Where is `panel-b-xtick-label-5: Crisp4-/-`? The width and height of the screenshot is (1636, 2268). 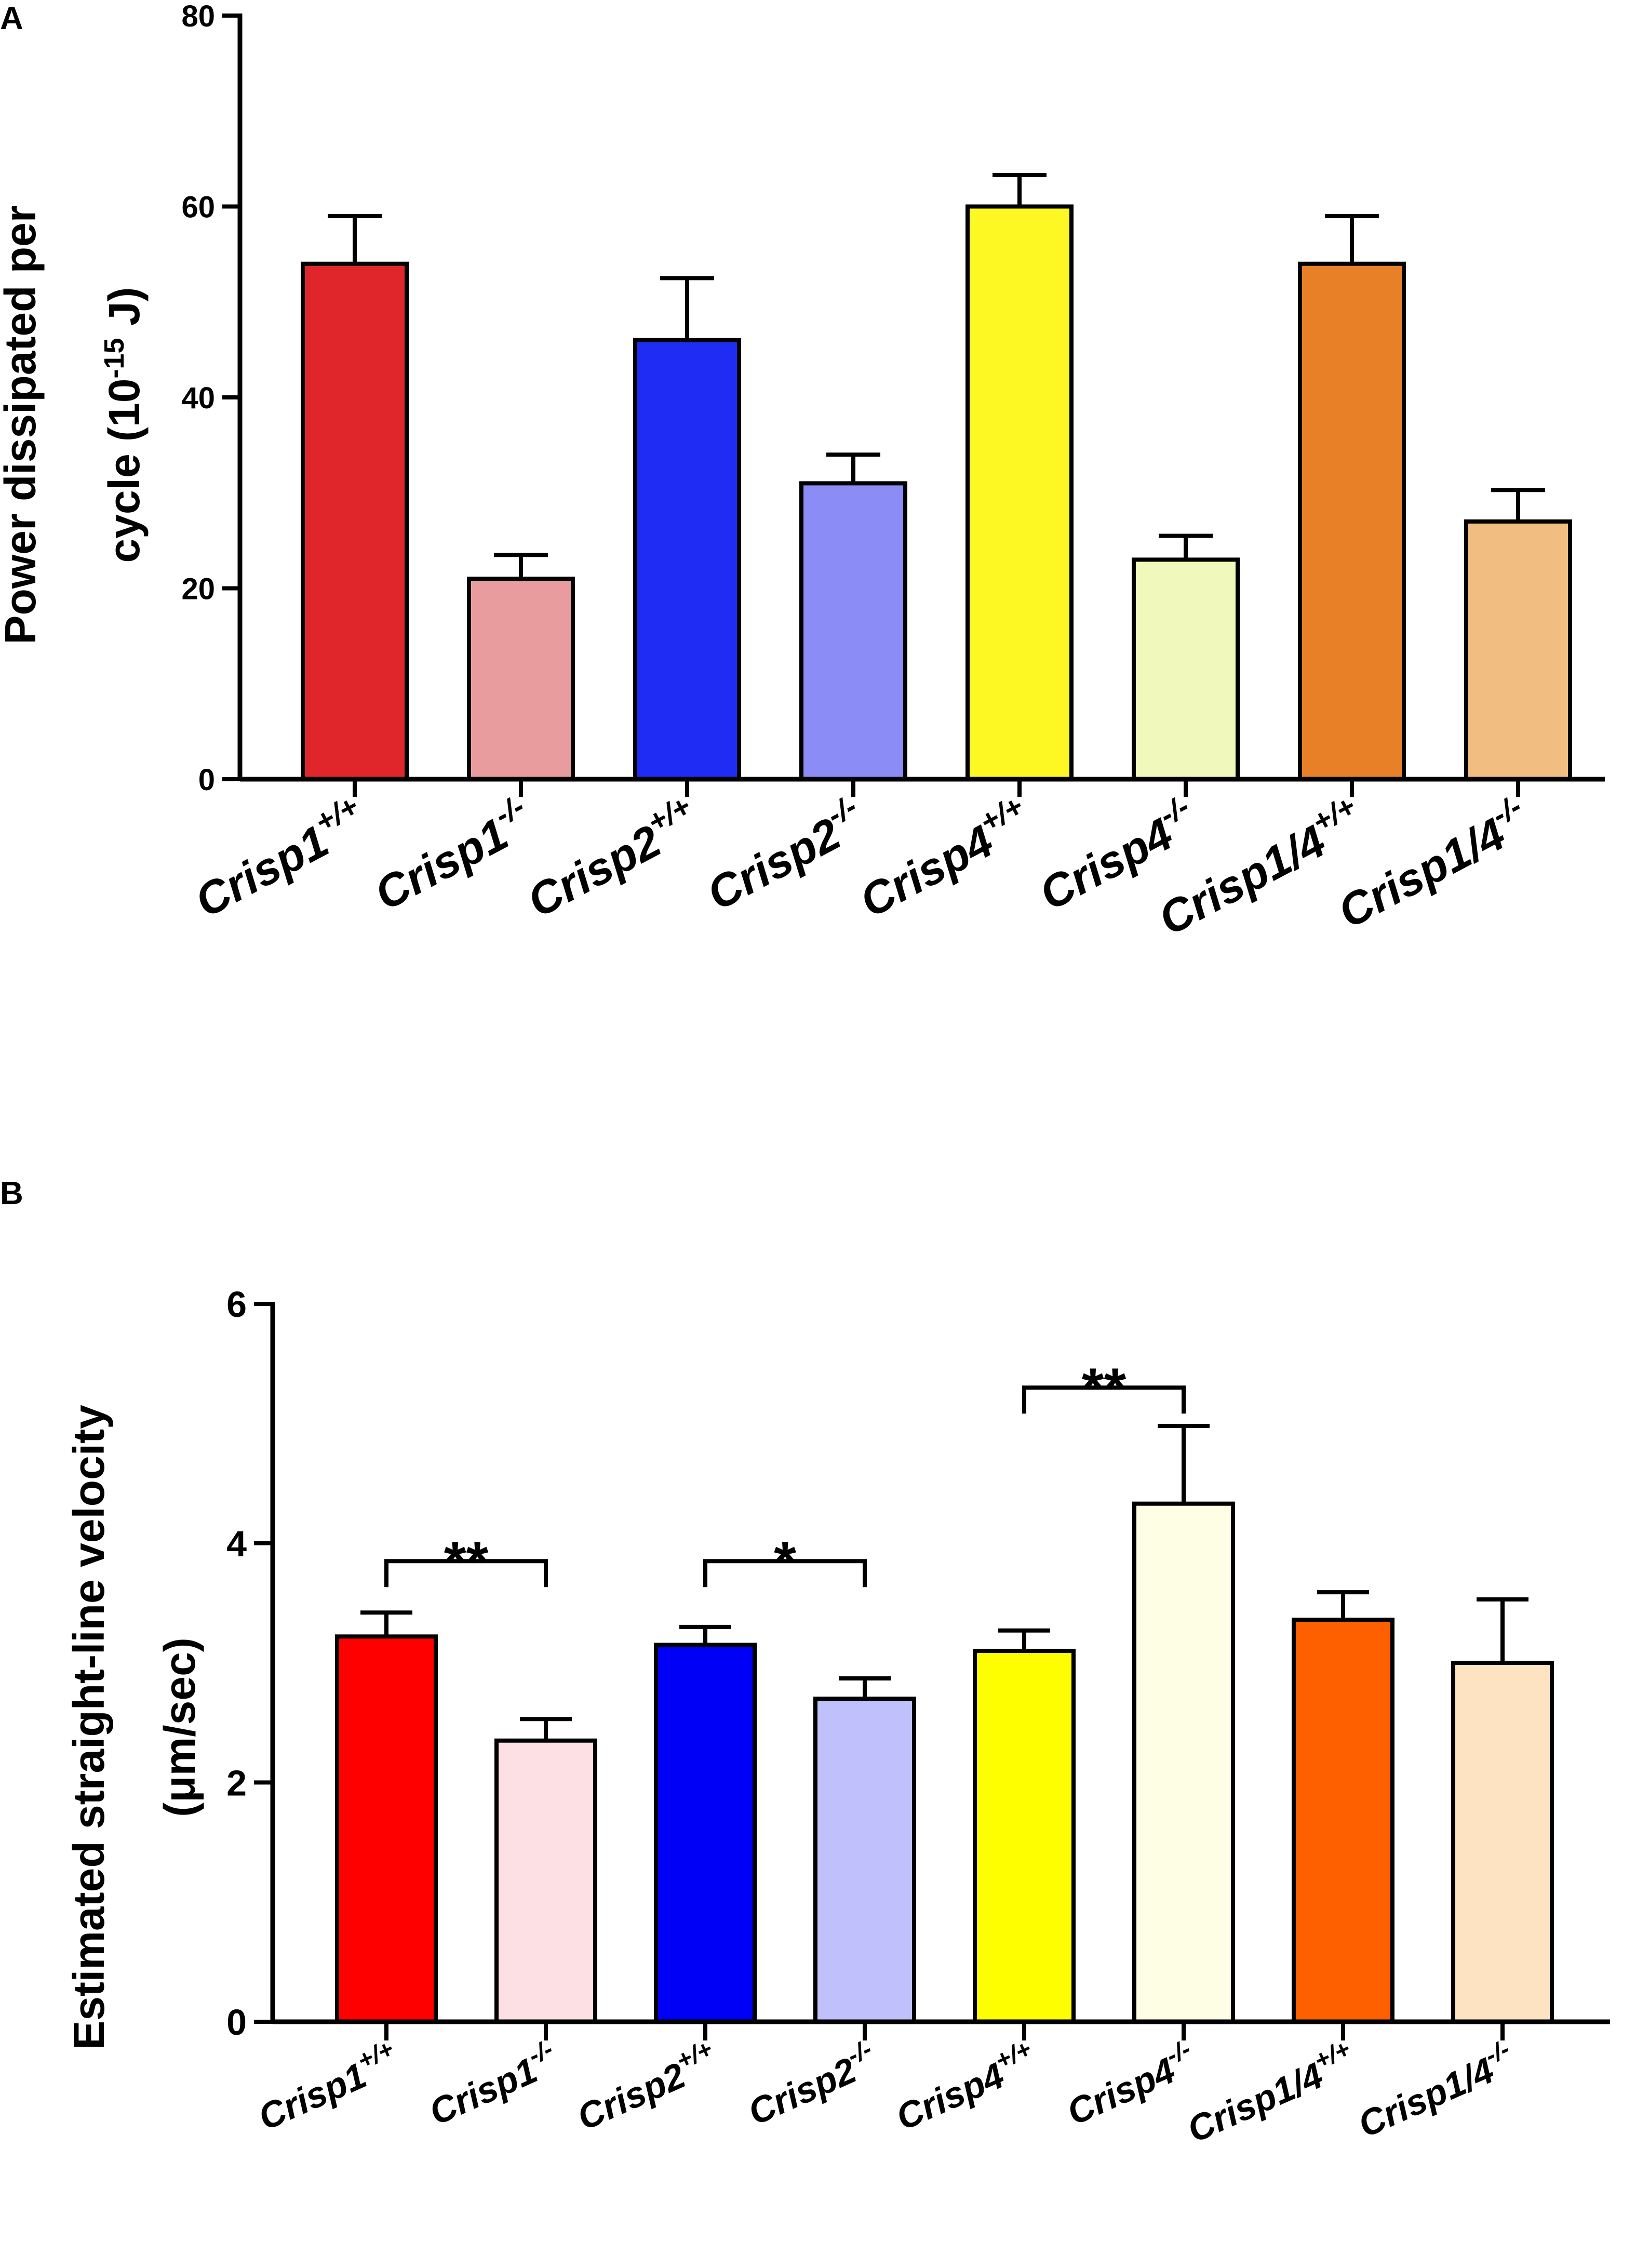
panel-b-xtick-label-5: Crisp4-/- is located at coordinates (1130, 2084).